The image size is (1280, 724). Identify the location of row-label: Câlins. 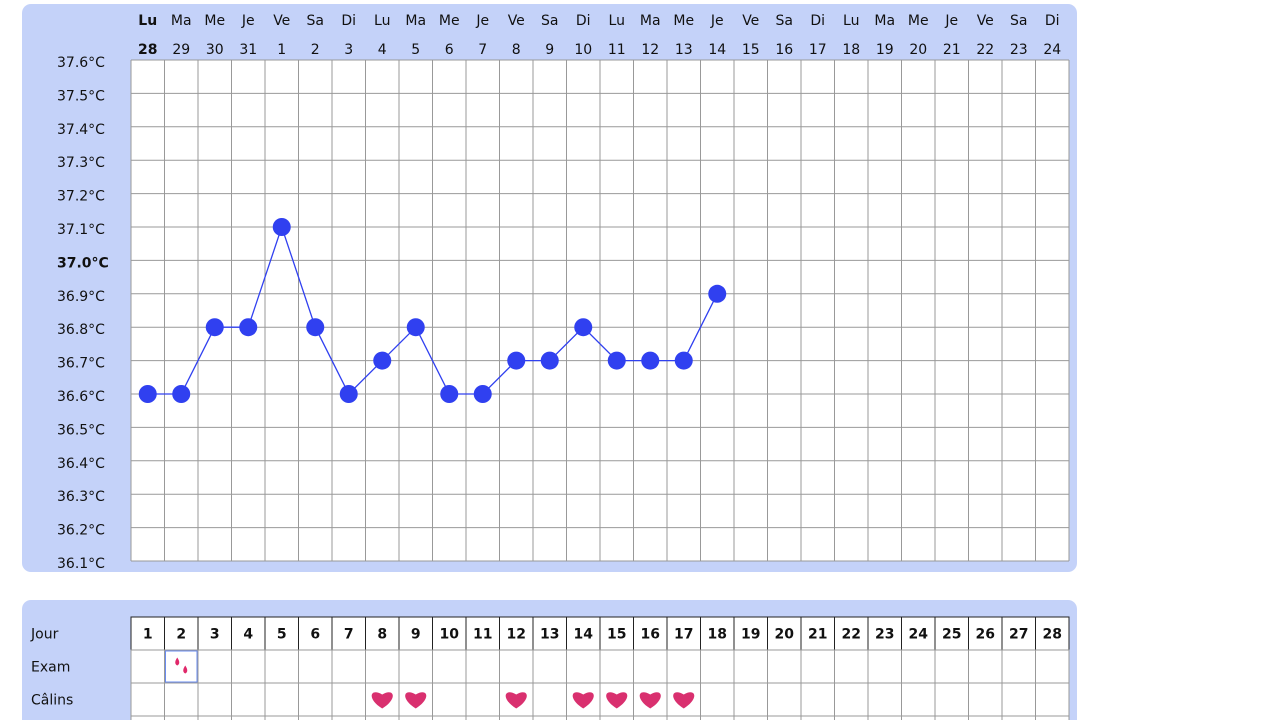
(52, 701).